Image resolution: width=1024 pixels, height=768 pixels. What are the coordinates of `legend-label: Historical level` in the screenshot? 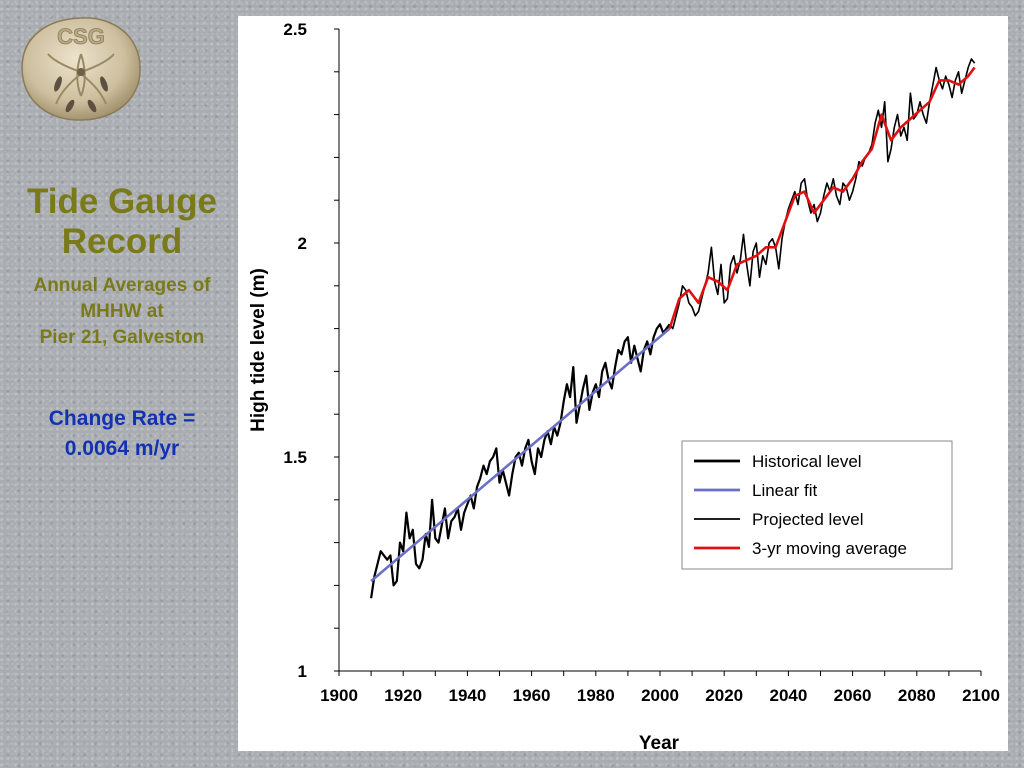 It's located at (807, 461).